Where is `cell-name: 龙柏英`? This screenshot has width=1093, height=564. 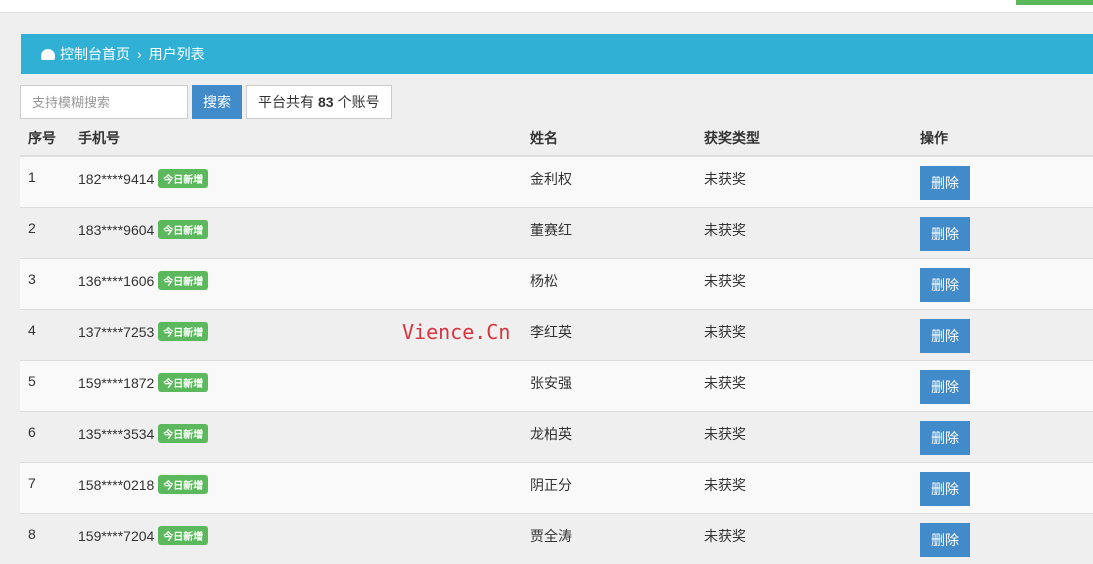
cell-name: 龙柏英 is located at coordinates (609, 436).